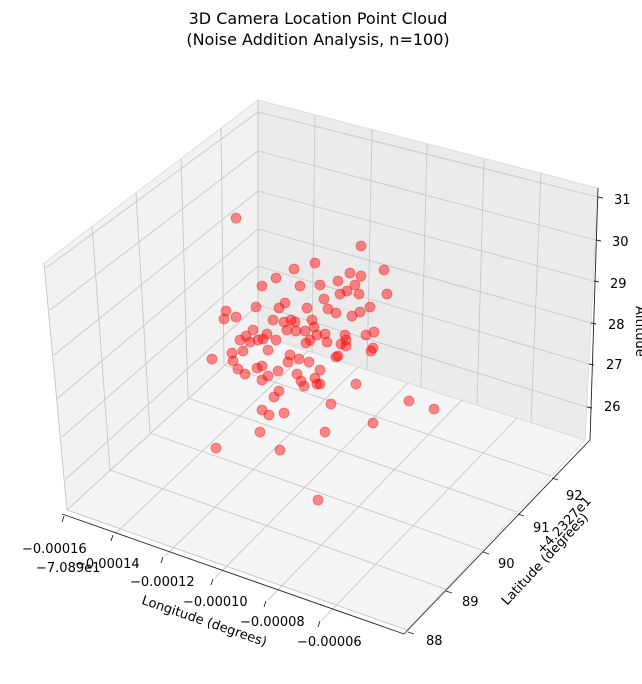 The width and height of the screenshot is (642, 684). What do you see at coordinates (618, 284) in the screenshot?
I see `z-tick-label-4: 29` at bounding box center [618, 284].